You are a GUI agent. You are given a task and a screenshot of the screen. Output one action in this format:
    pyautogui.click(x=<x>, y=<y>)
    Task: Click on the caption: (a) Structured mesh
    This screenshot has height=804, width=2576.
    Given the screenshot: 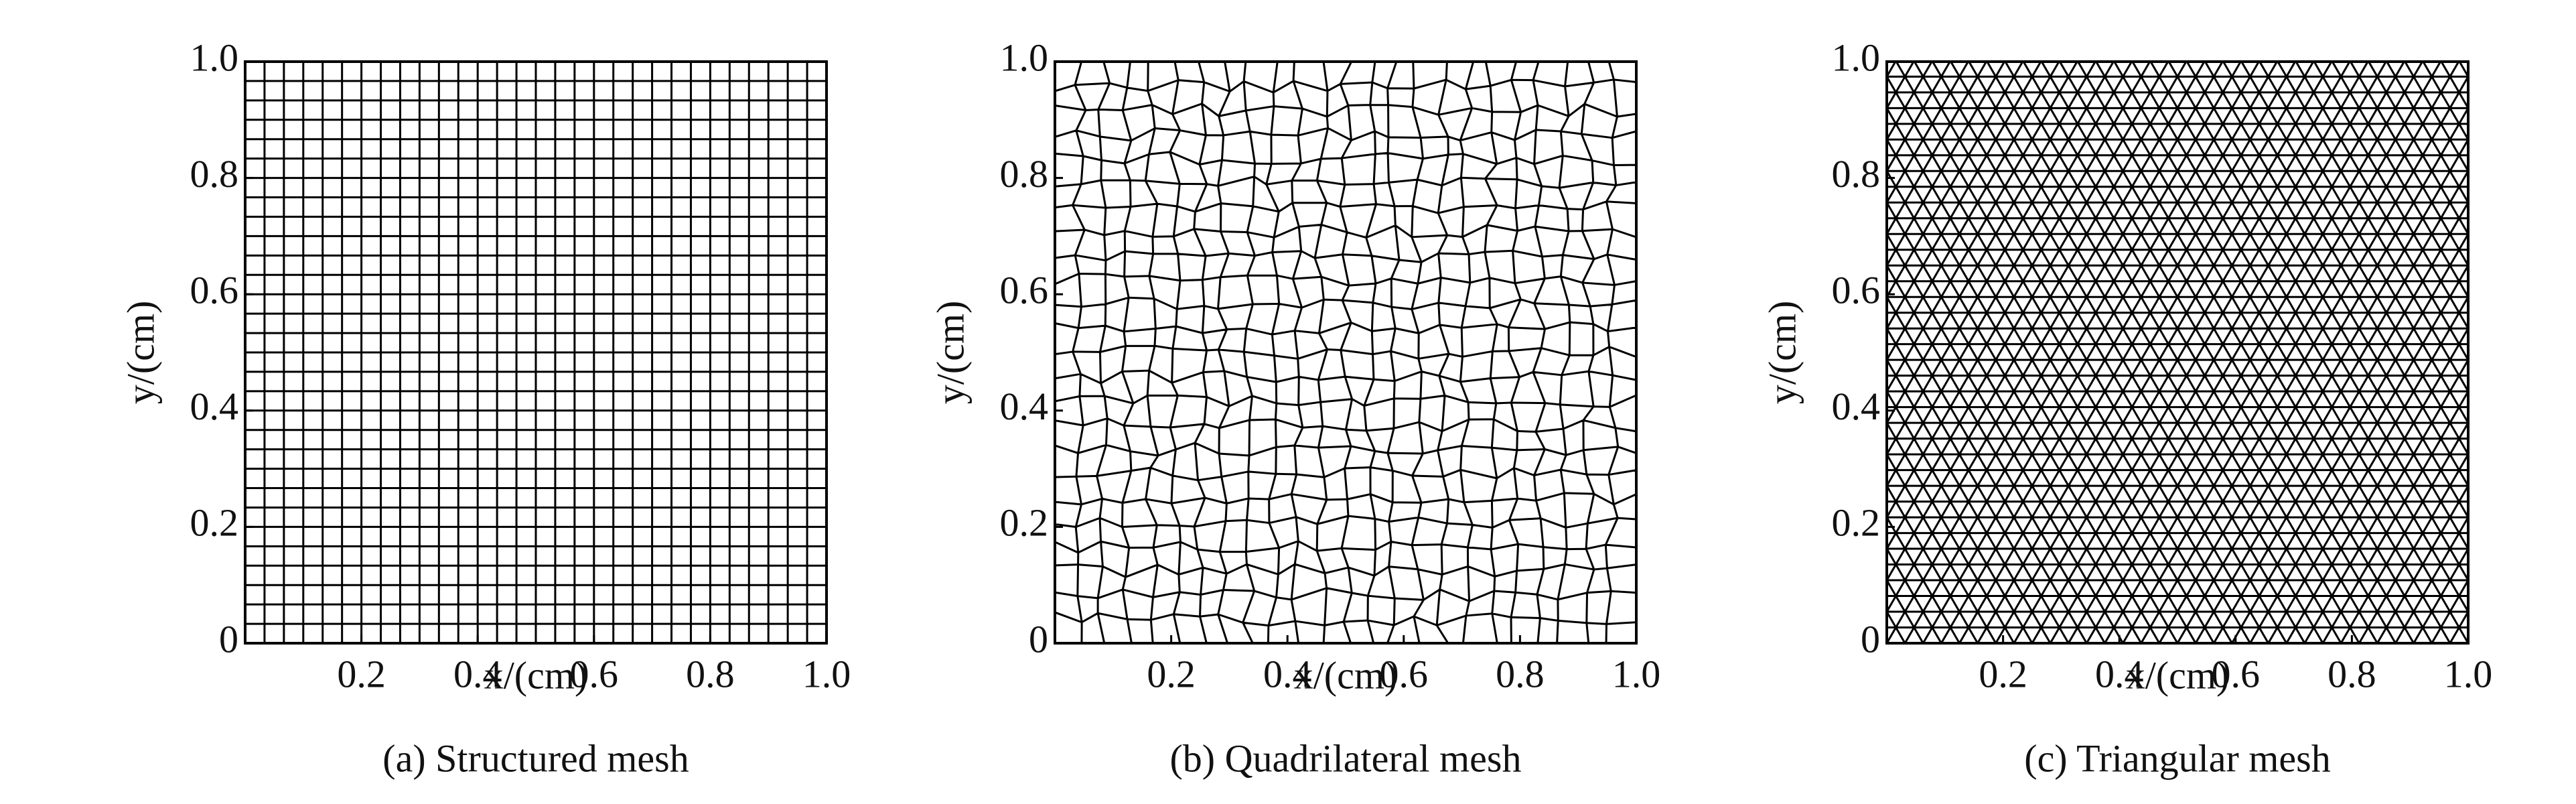 What is the action you would take?
    pyautogui.click(x=535, y=758)
    